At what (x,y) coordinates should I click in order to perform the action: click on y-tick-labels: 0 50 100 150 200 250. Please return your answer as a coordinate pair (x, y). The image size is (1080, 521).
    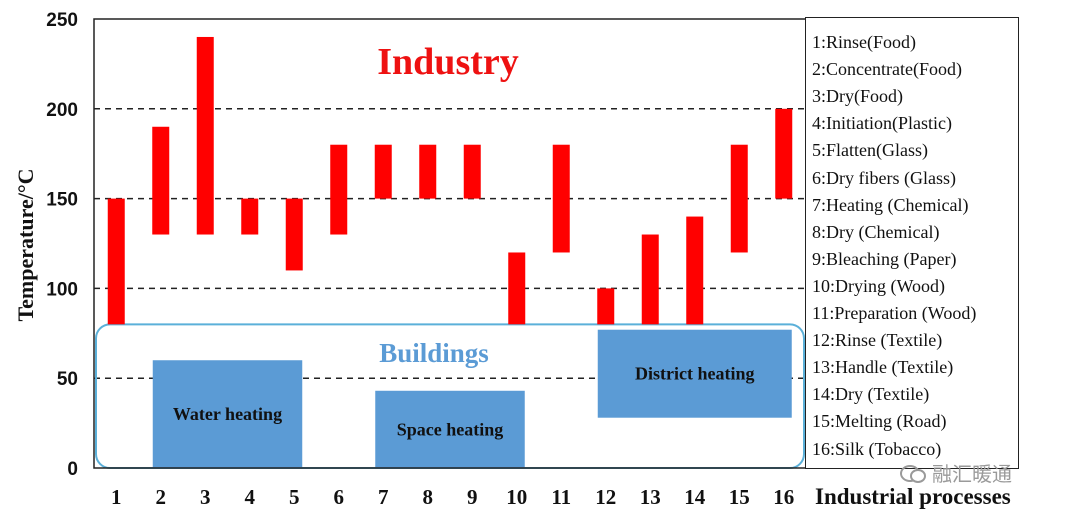
    Looking at the image, I should click on (62, 245).